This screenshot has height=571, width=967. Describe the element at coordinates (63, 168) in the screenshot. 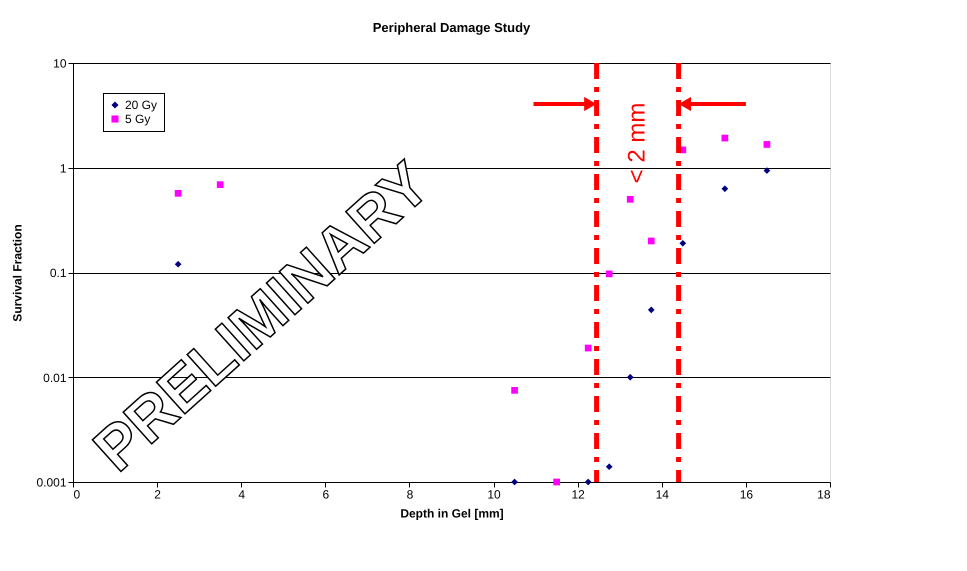

I see `y-tick-label: 1` at that location.